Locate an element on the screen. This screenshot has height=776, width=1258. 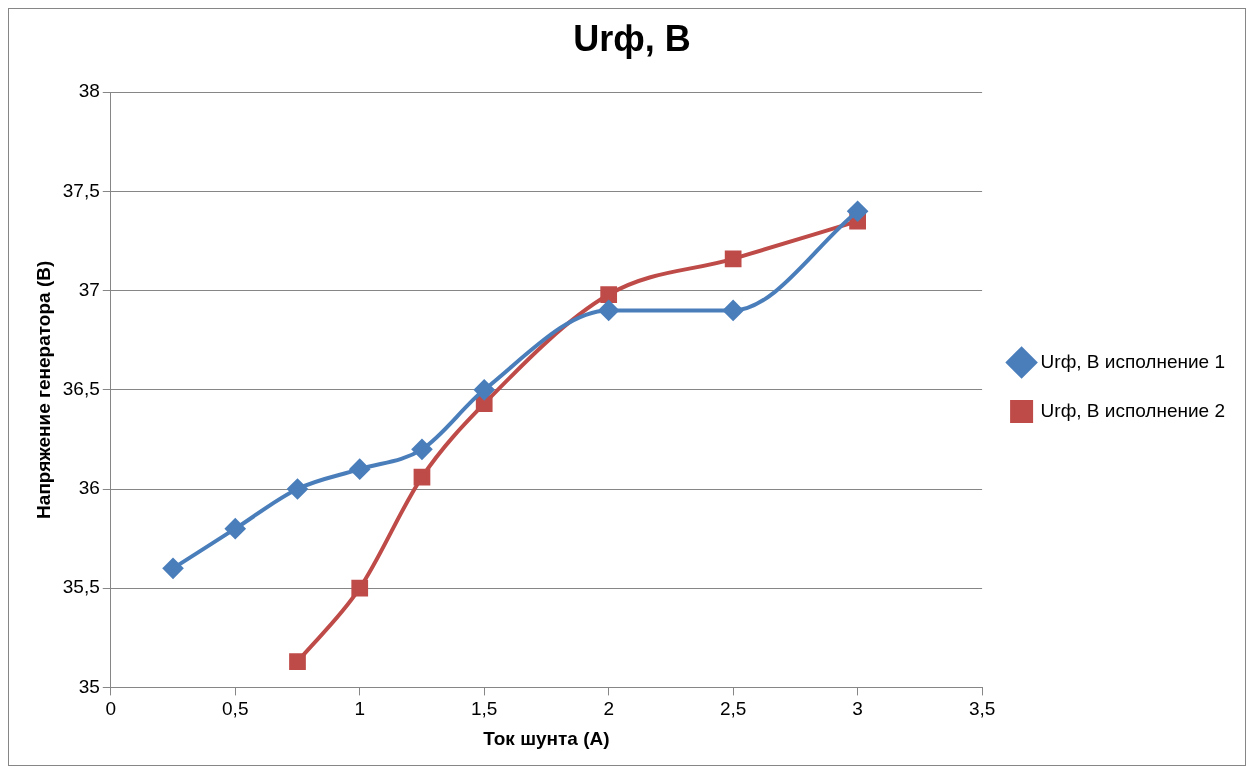
x-tick-label: 3 is located at coordinates (857, 709).